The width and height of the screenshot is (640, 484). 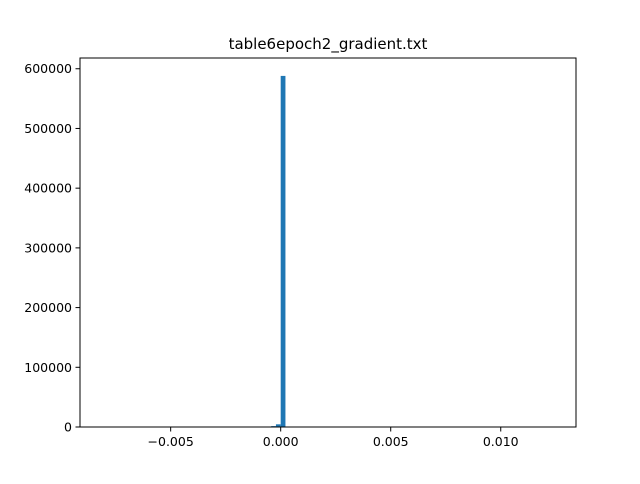 I want to click on chart-title: table6epoch2_gradient.txt, so click(x=328, y=44).